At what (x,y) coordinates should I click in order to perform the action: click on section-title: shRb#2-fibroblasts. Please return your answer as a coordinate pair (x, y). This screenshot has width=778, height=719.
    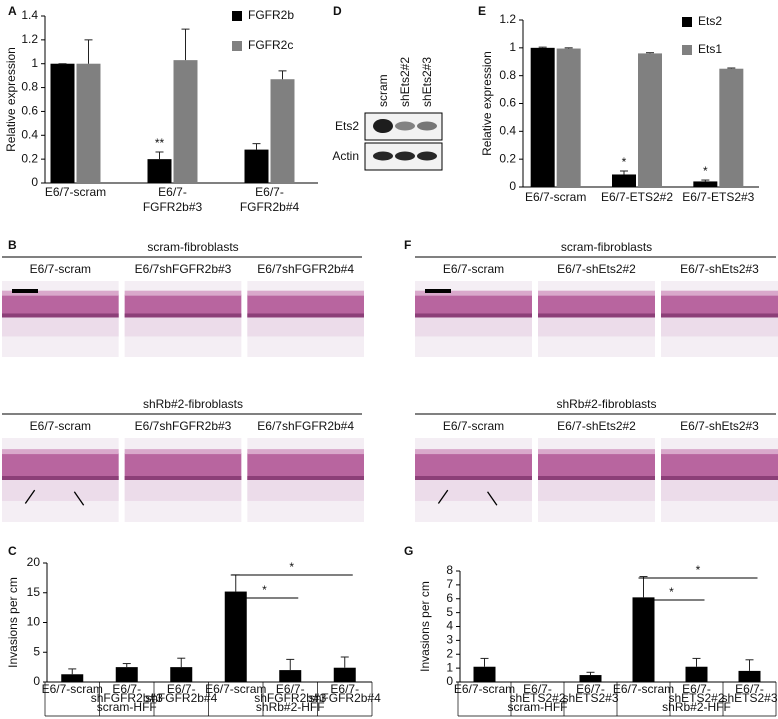
    Looking at the image, I should click on (606, 404).